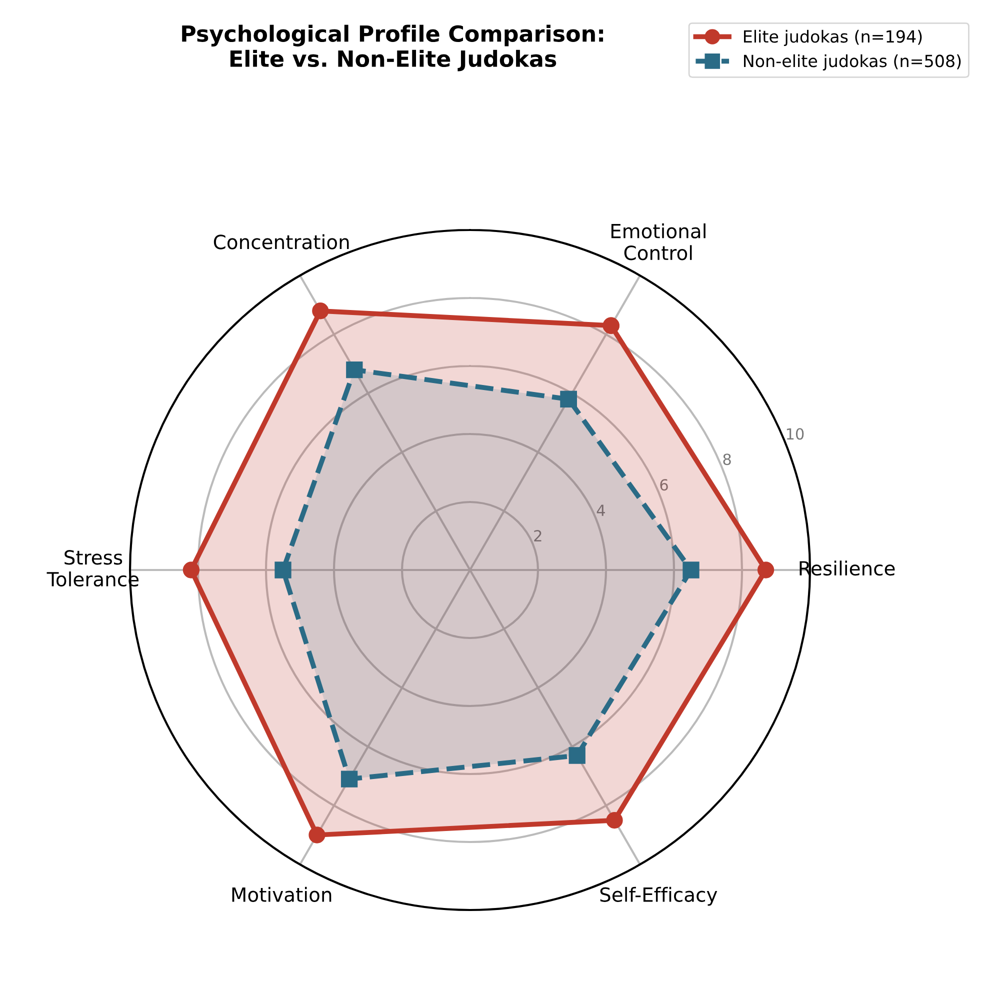 The width and height of the screenshot is (982, 992). What do you see at coordinates (795, 434) in the screenshot?
I see `y-tick-label: 10` at bounding box center [795, 434].